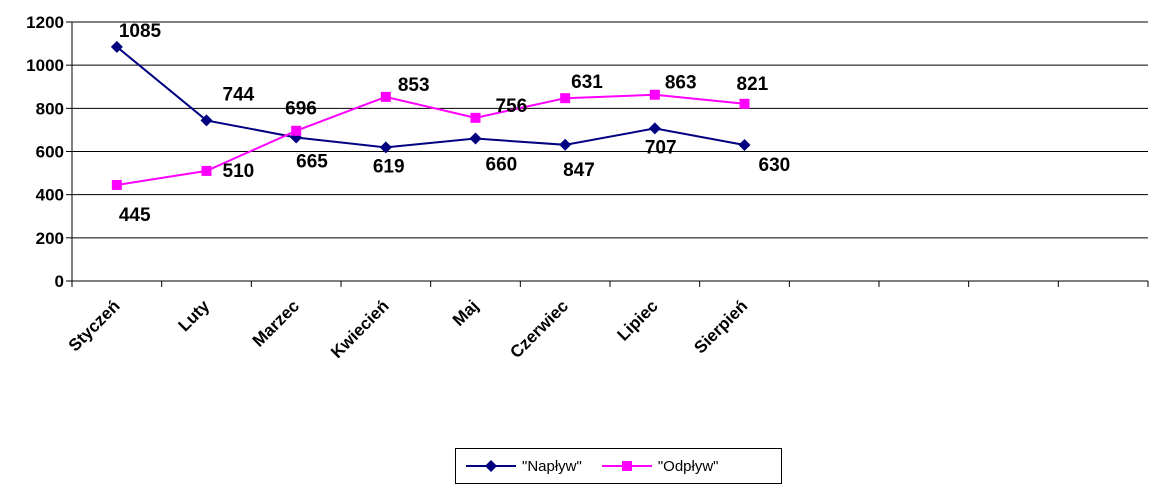 The width and height of the screenshot is (1156, 487). Describe the element at coordinates (579, 170) in the screenshot. I see `napplyw-data-label-5: 847` at that location.